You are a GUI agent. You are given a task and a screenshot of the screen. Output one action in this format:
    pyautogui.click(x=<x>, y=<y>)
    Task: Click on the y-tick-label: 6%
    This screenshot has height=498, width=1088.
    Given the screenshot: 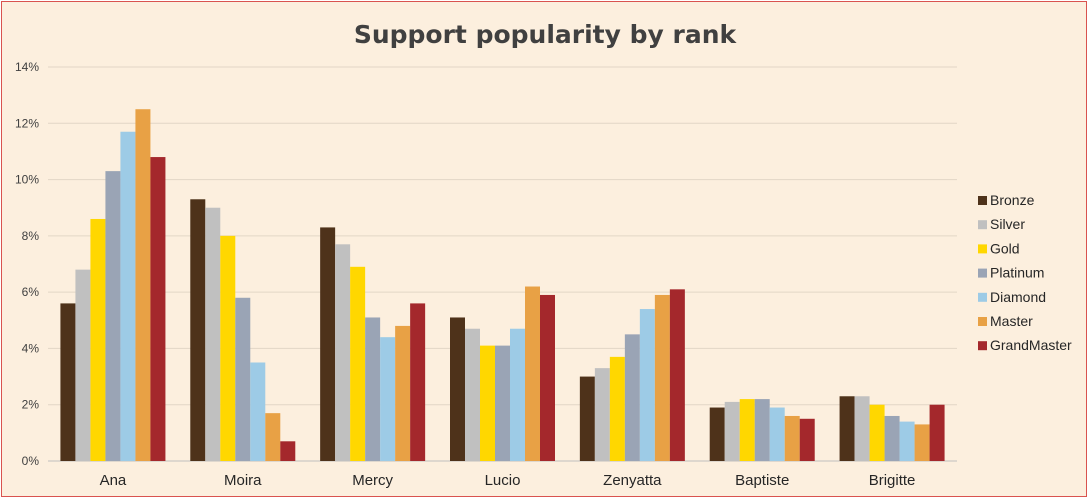 What is the action you would take?
    pyautogui.click(x=31, y=292)
    